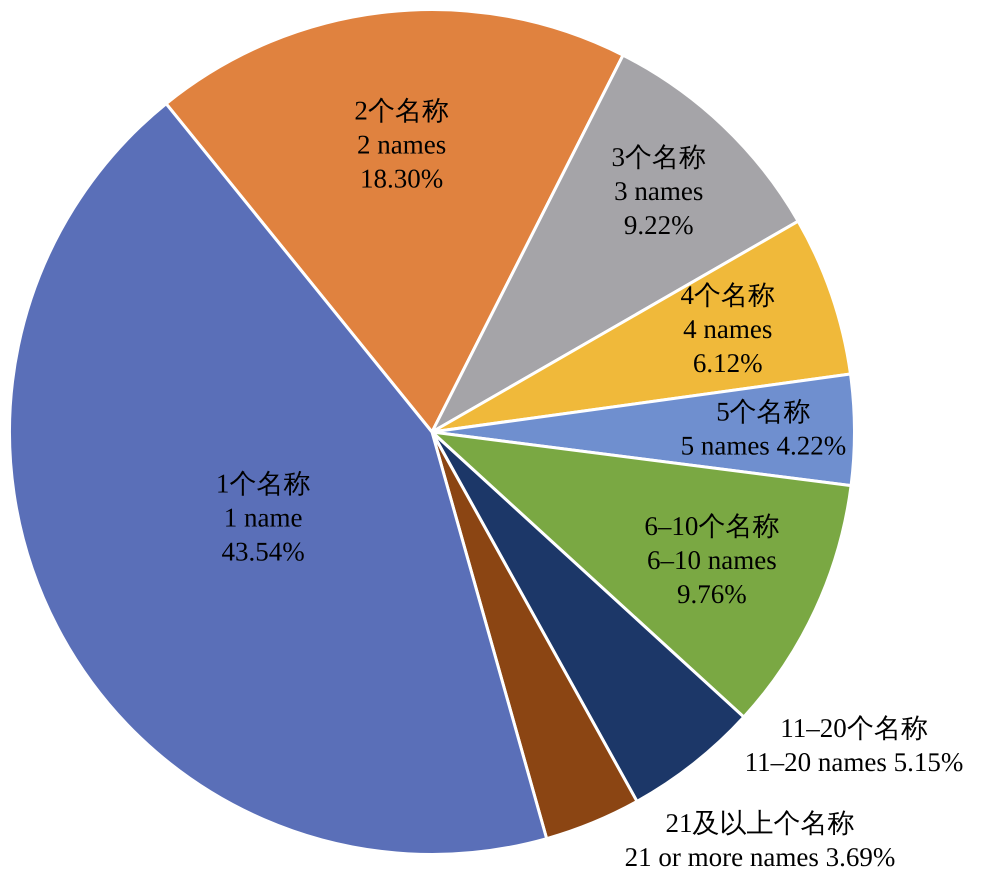  Describe the element at coordinates (760, 840) in the screenshot. I see `slice-label: 21及以上个名称 21 or more names 3.69%` at that location.